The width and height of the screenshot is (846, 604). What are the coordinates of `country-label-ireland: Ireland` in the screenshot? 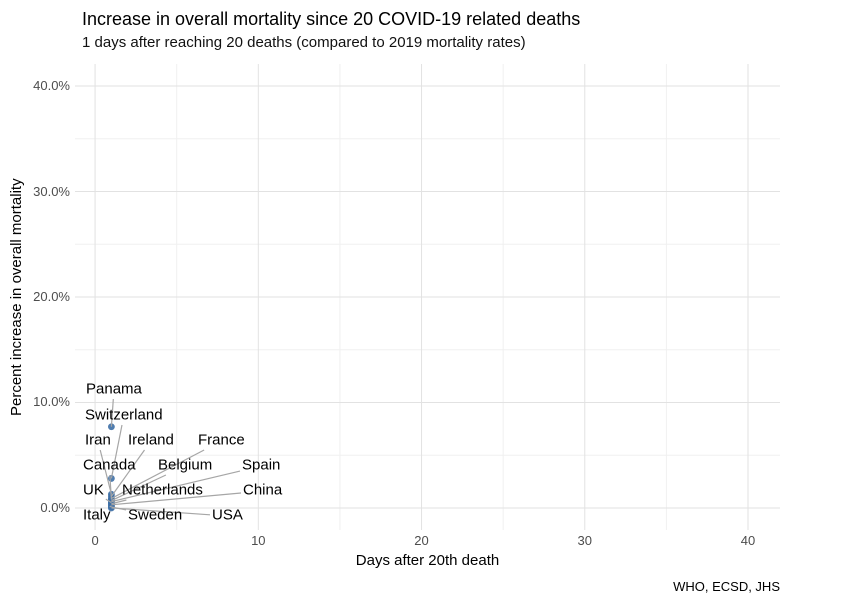 It's located at (151, 440).